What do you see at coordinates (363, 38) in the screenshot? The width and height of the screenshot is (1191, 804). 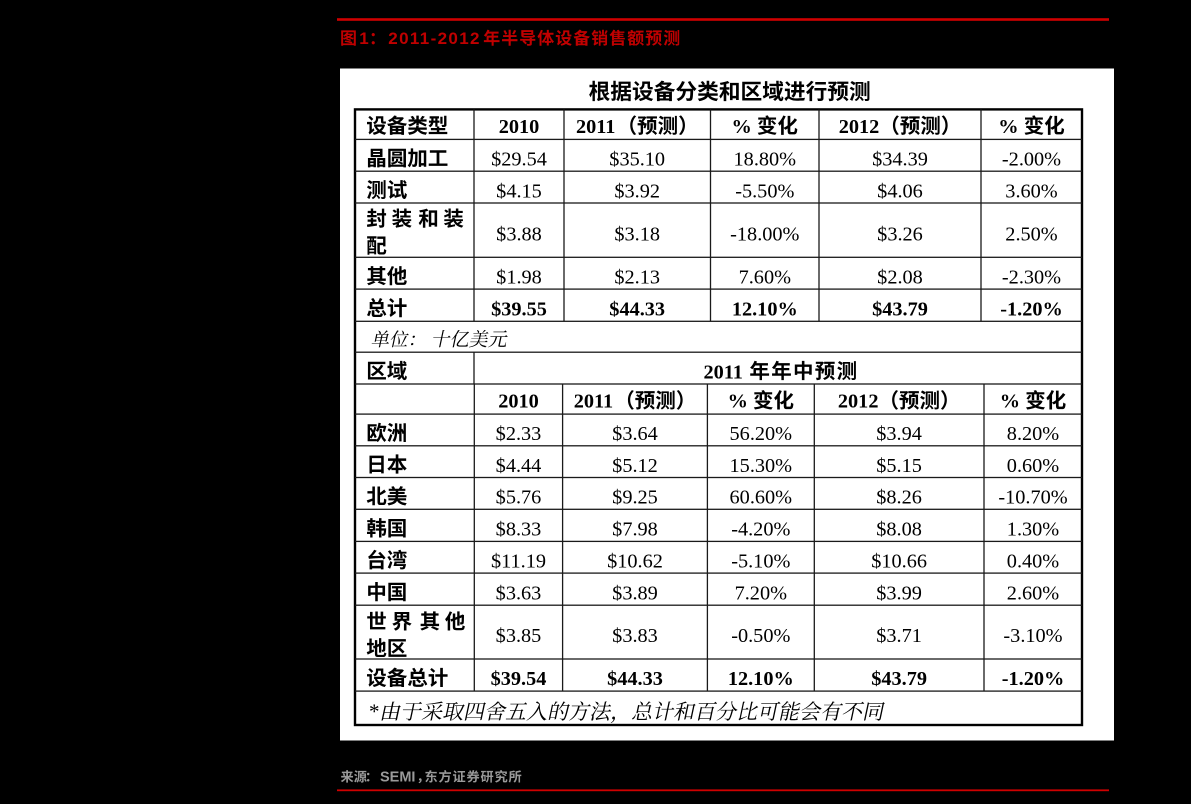 I see `svg-text: 1` at bounding box center [363, 38].